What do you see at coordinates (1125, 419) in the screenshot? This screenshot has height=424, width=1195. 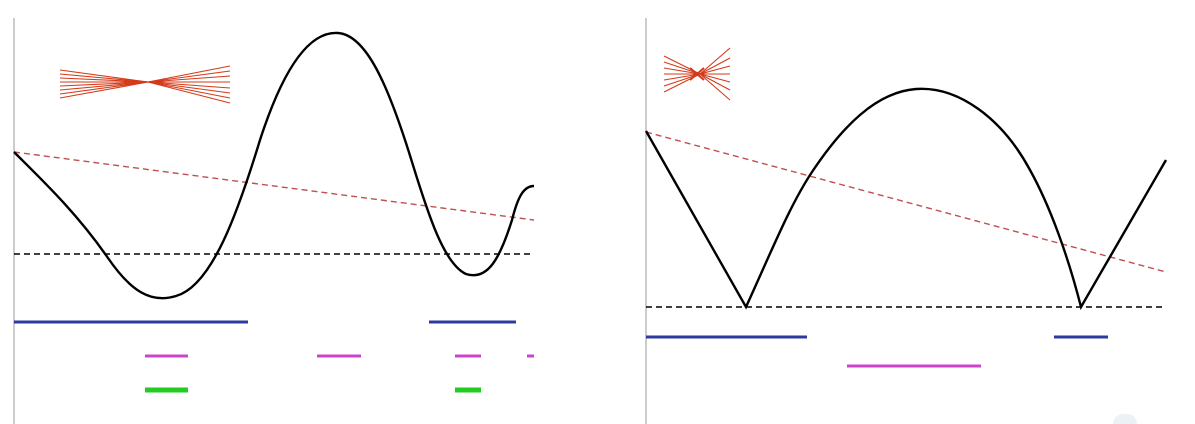 I see `watermark-badge` at bounding box center [1125, 419].